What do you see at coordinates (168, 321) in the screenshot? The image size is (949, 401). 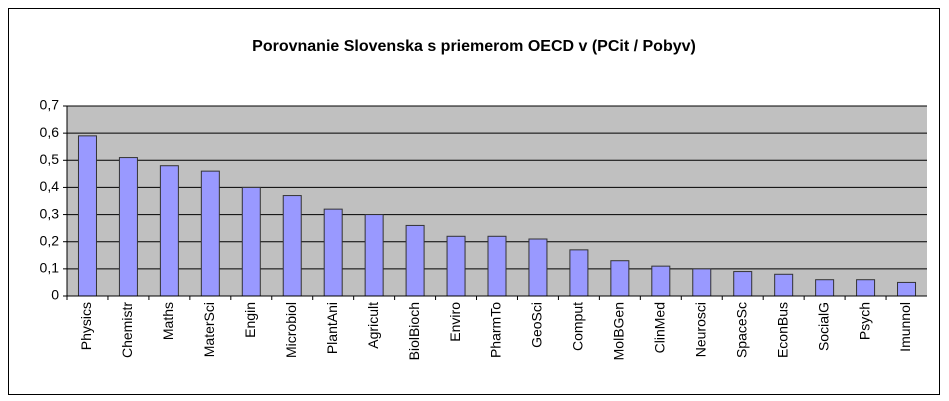 I see `x-tick-label: Maths` at bounding box center [168, 321].